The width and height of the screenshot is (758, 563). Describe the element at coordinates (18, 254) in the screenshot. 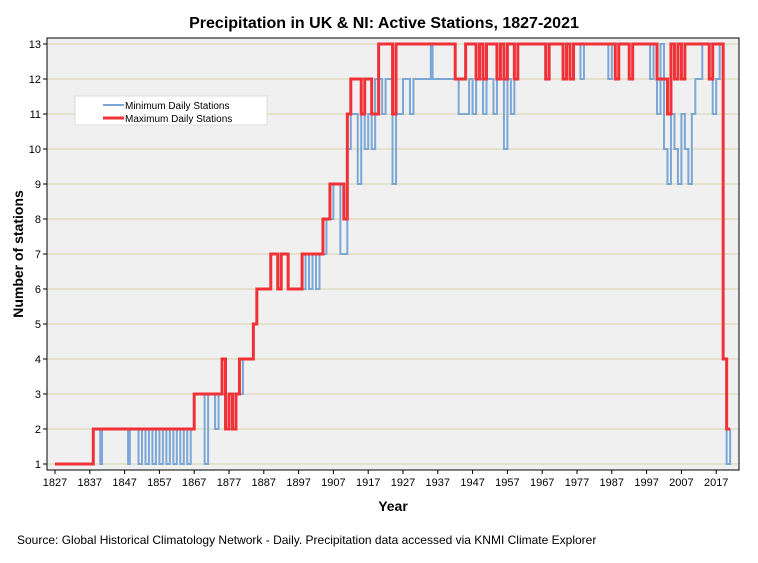

I see `y-axis-label: Number of stations` at that location.